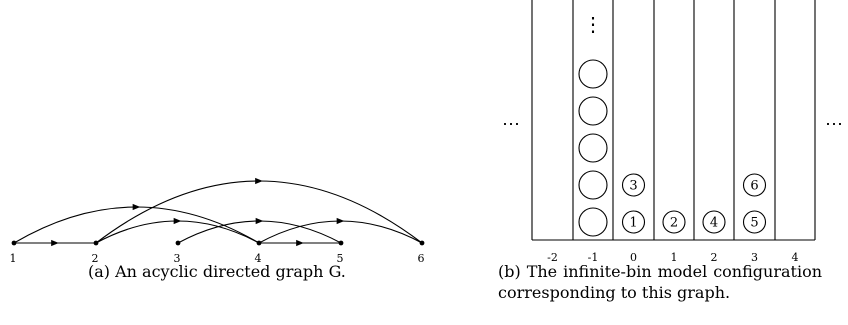  Describe the element at coordinates (593, 111) in the screenshot. I see `ball-bin--1-4` at that location.